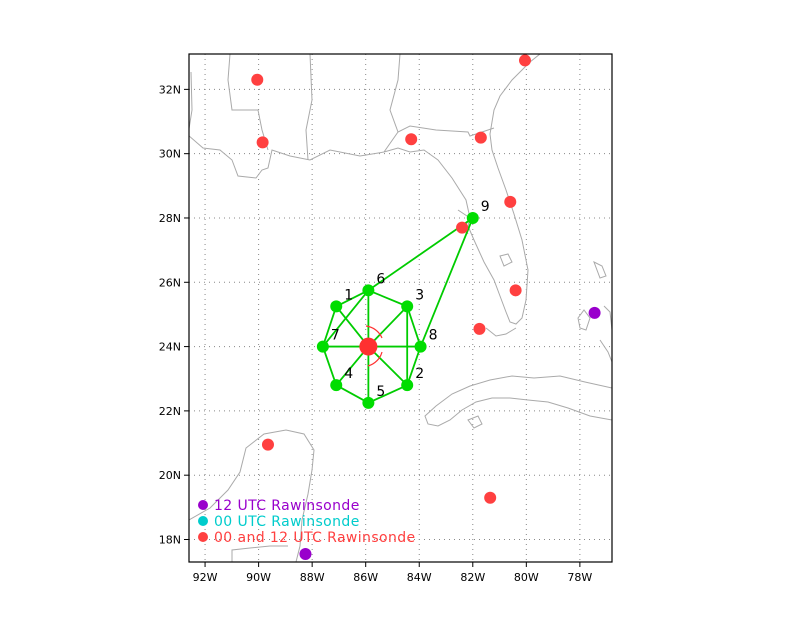  Describe the element at coordinates (259, 553) in the screenshot. I see `border-mexico-belize` at that location.